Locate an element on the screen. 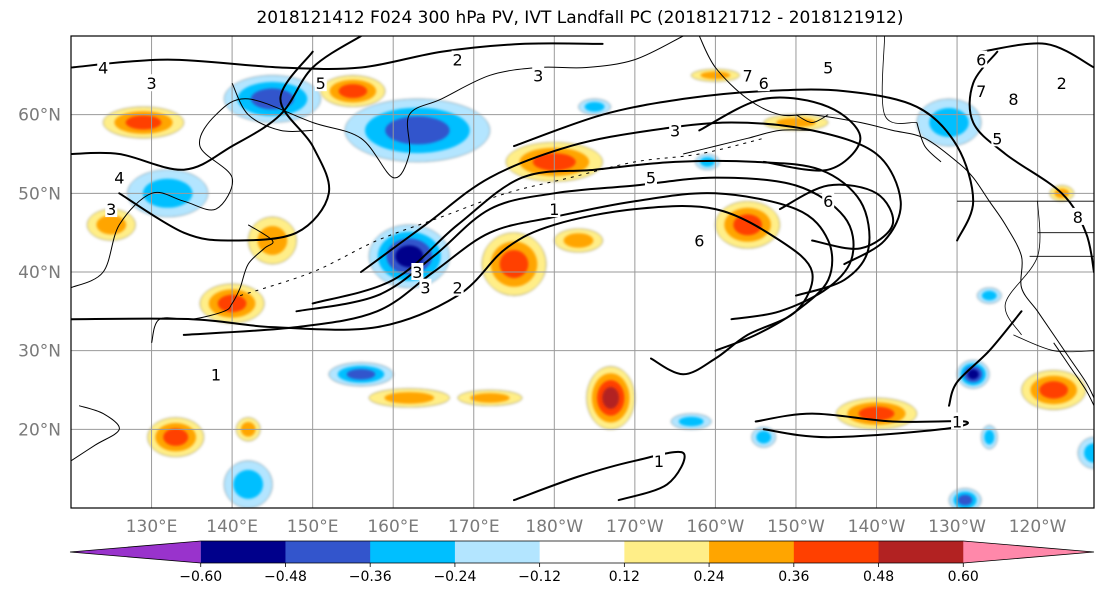  longitude-tick-label: 180°W is located at coordinates (554, 527).